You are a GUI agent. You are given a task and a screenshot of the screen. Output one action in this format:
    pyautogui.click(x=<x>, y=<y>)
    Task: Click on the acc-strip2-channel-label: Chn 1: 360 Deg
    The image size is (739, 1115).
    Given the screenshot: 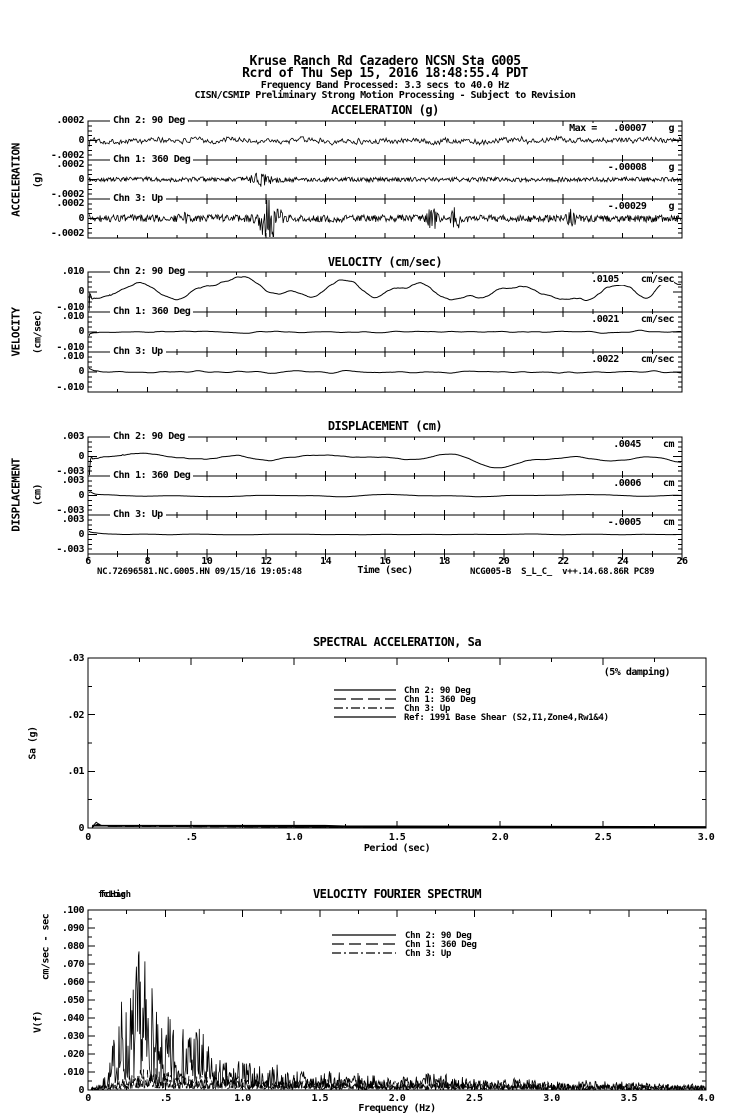 What is the action you would take?
    pyautogui.click(x=152, y=159)
    